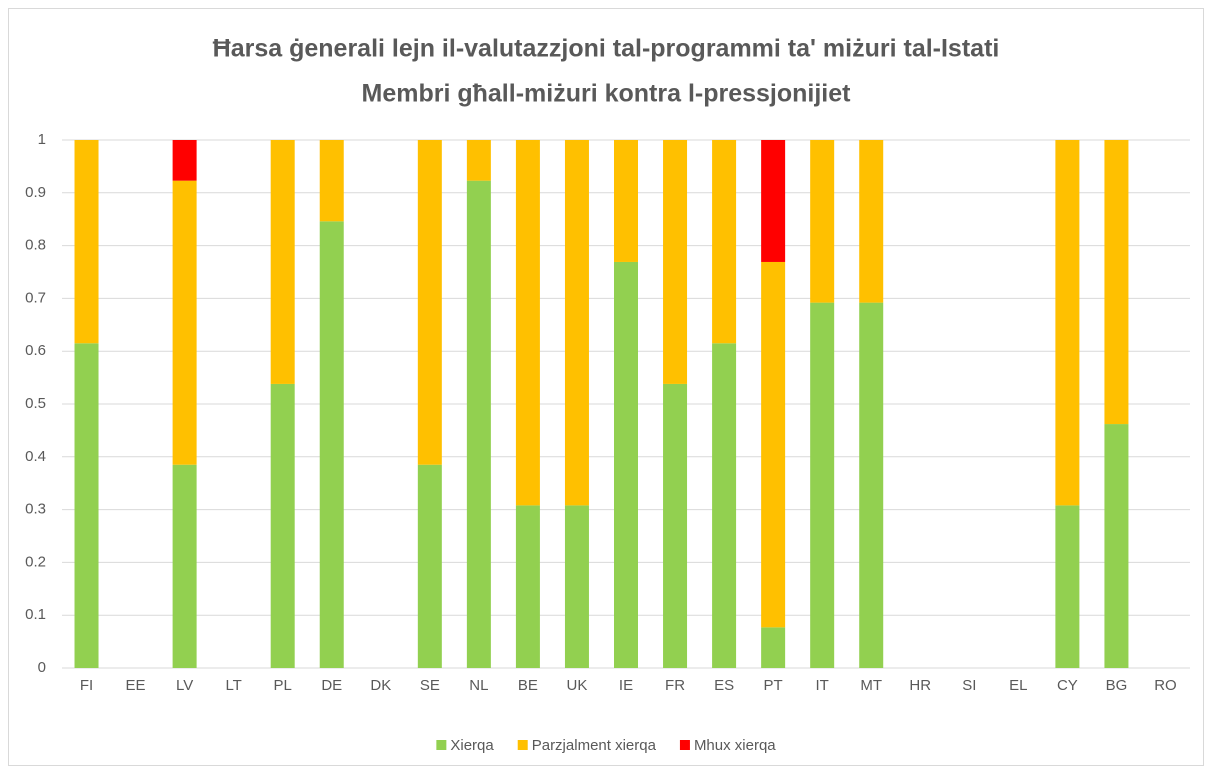 This screenshot has height=779, width=1212. Describe the element at coordinates (35, 192) in the screenshot. I see `y-tick-label: 0.9` at that location.